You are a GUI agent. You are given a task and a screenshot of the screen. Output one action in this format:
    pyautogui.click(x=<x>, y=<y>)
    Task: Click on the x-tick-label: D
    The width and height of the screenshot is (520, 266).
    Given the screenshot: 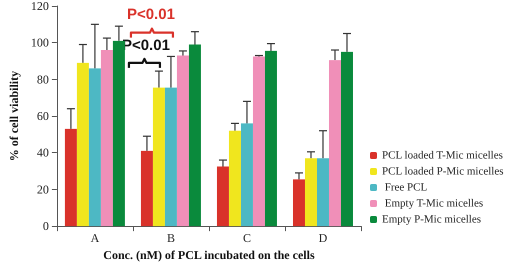 What is the action you would take?
    pyautogui.click(x=323, y=238)
    